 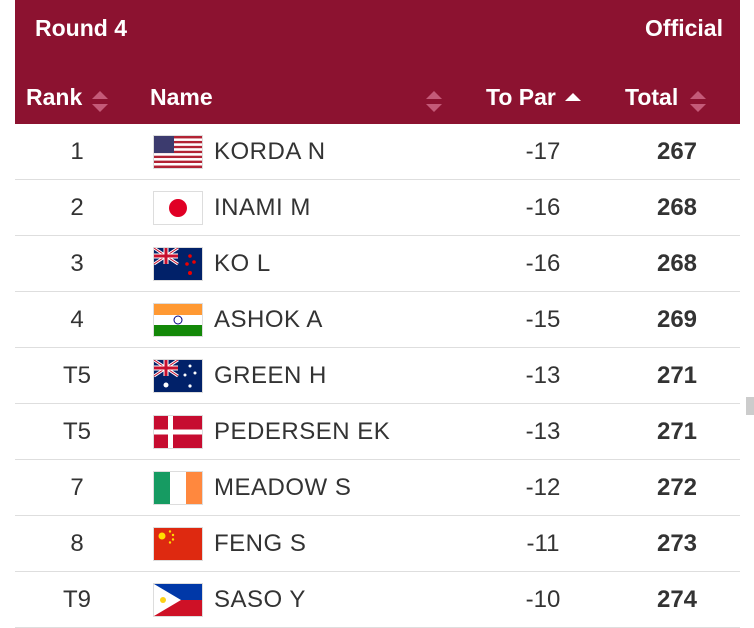 I want to click on rank: 1, so click(x=77, y=151).